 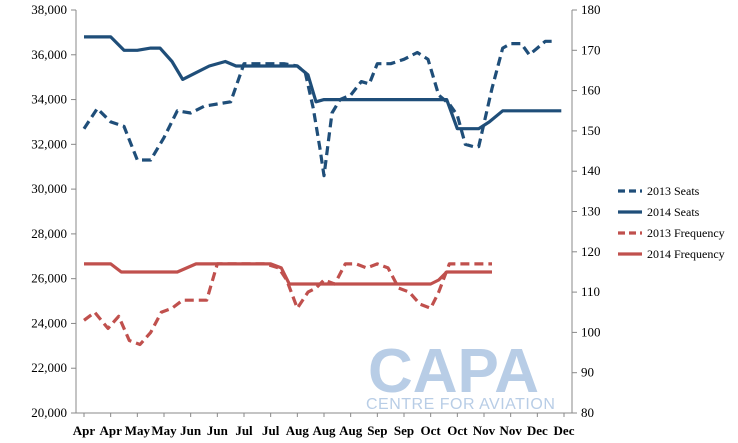 What do you see at coordinates (287, 304) in the screenshot?
I see `series-line-2013-frequency` at bounding box center [287, 304].